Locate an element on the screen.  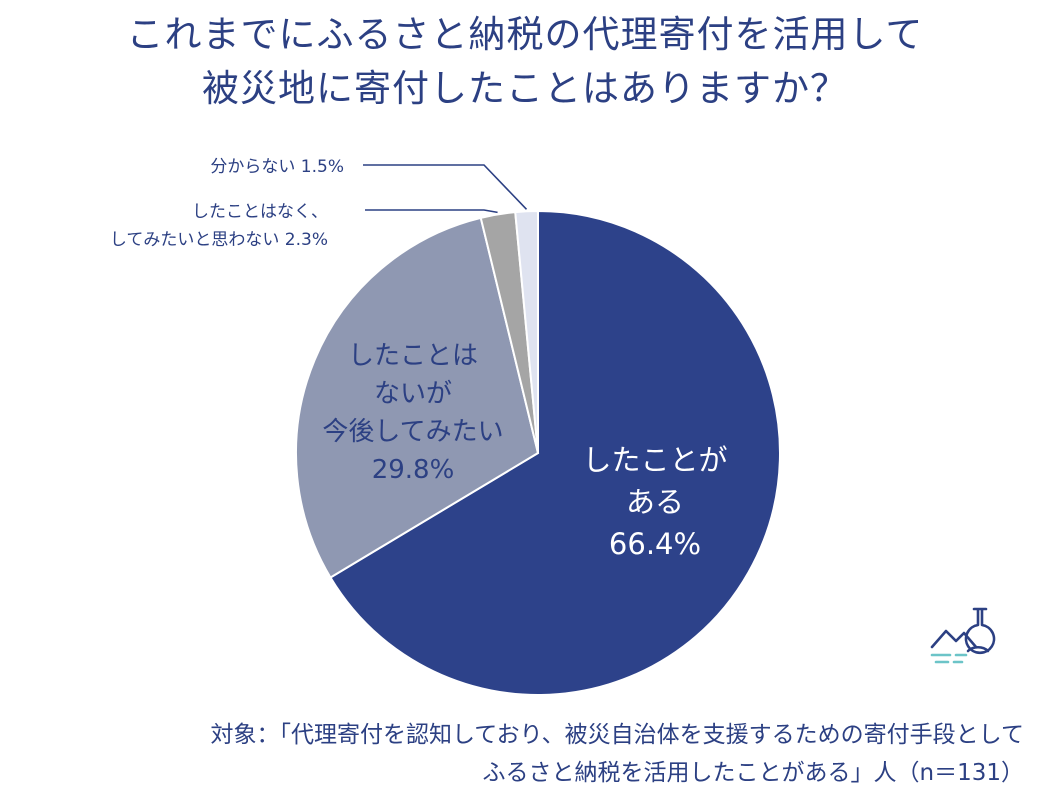
slice-label-1-line-3: 66.4% is located at coordinates (655, 544).